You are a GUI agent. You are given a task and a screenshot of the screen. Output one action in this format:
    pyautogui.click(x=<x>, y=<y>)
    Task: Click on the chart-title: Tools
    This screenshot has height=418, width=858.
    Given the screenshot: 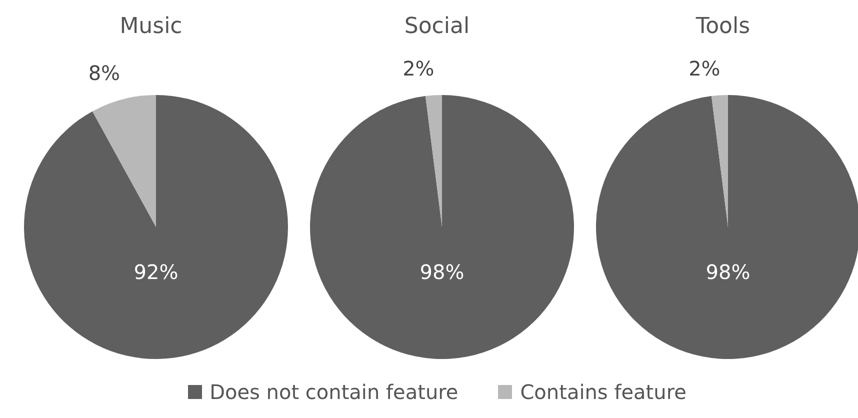 What is the action you would take?
    pyautogui.click(x=723, y=26)
    